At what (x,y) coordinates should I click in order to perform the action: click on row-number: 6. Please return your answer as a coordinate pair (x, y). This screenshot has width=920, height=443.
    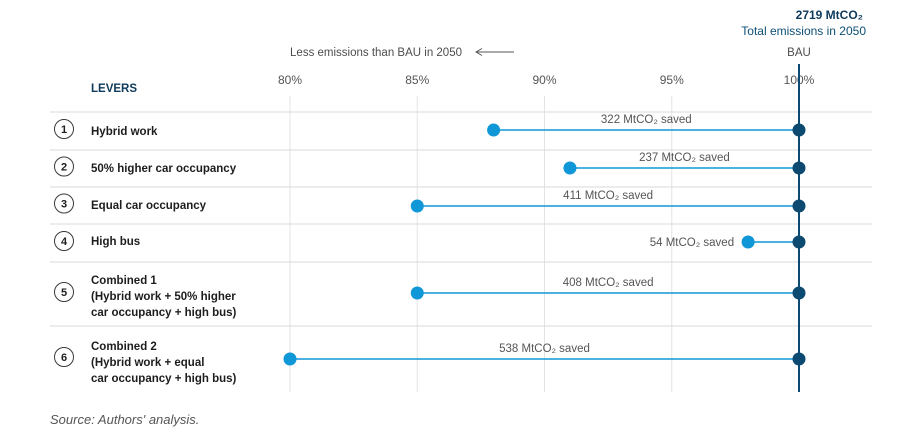
    Looking at the image, I should click on (64, 358).